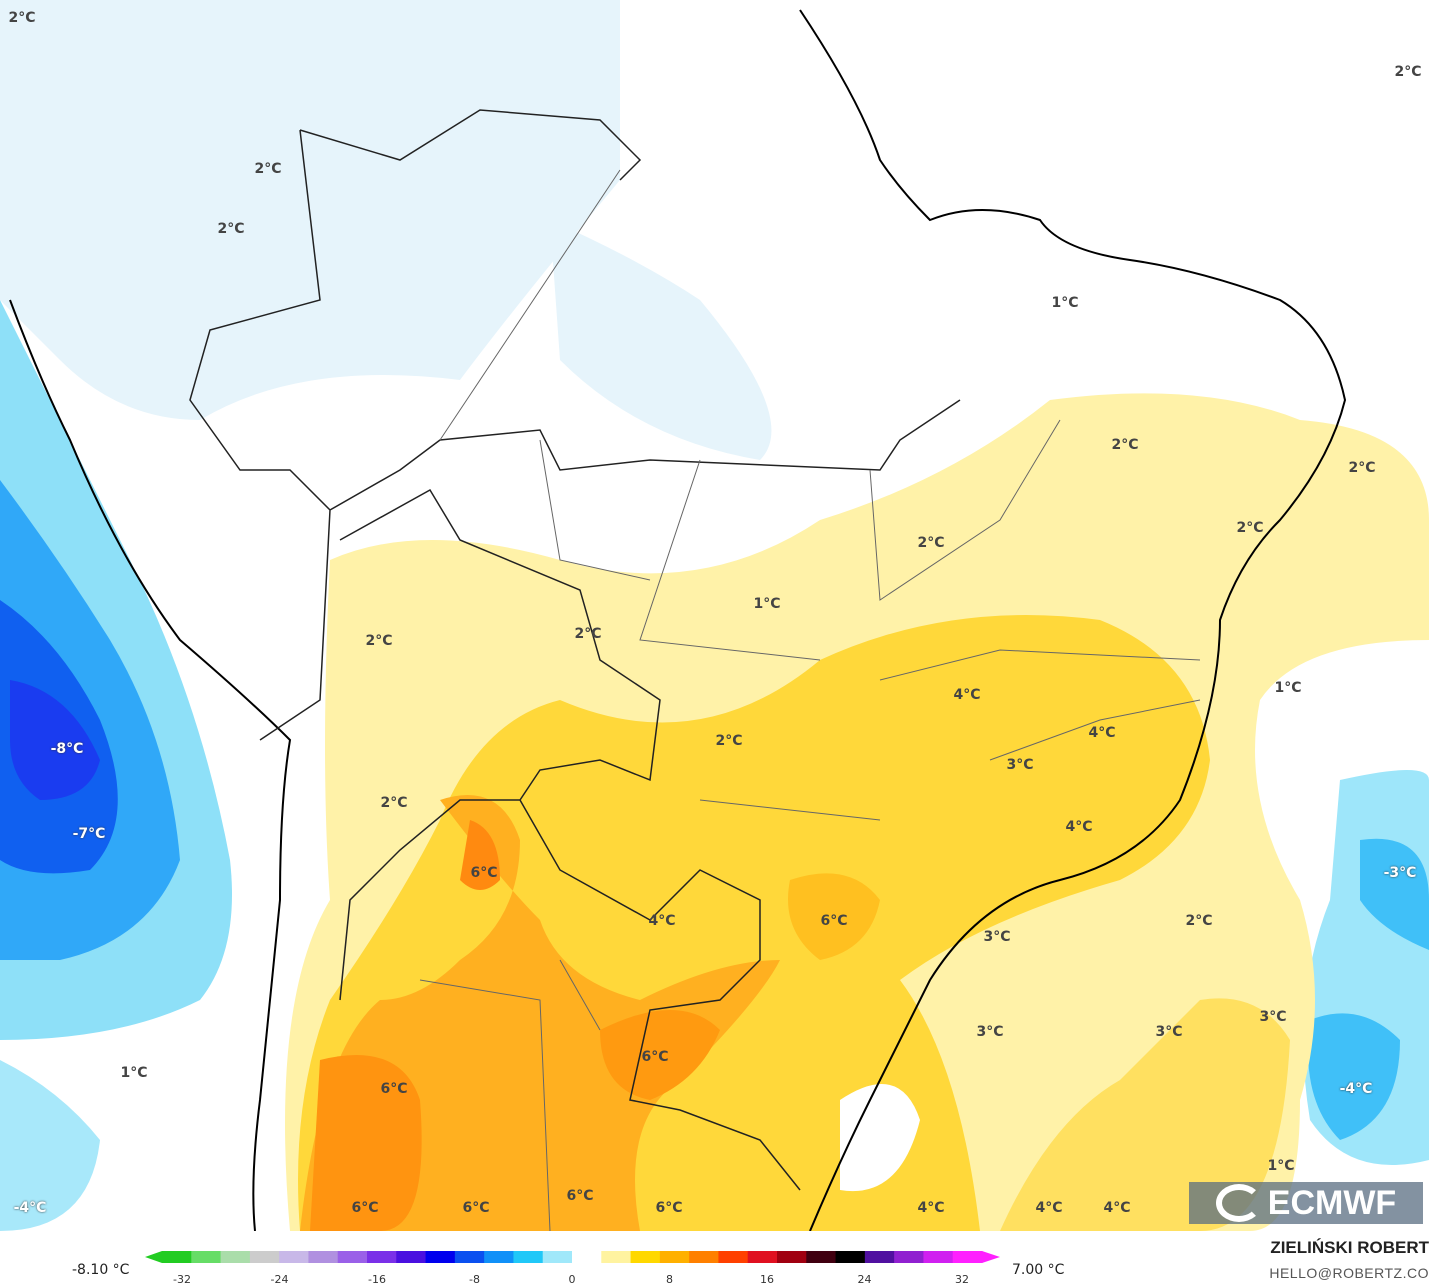 This screenshot has height=1287, width=1429. What do you see at coordinates (474, 1279) in the screenshot?
I see `colorbar-tick-label: -8` at bounding box center [474, 1279].